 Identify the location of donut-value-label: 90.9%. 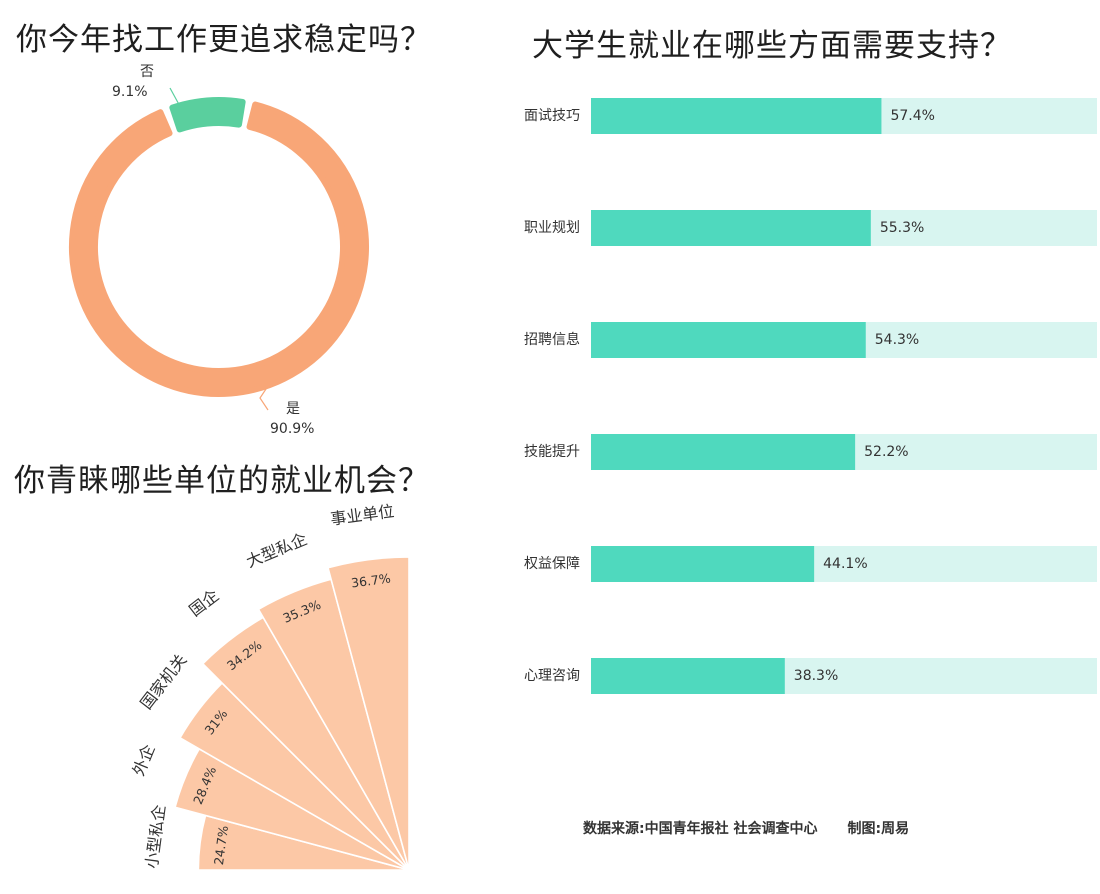
(292, 429).